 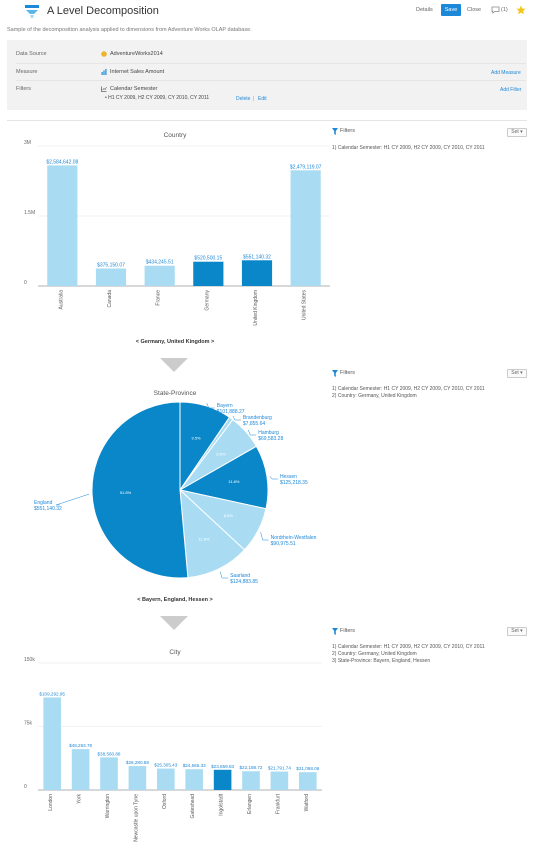 What do you see at coordinates (283, 544) in the screenshot?
I see `slice-value: $90,975.51` at bounding box center [283, 544].